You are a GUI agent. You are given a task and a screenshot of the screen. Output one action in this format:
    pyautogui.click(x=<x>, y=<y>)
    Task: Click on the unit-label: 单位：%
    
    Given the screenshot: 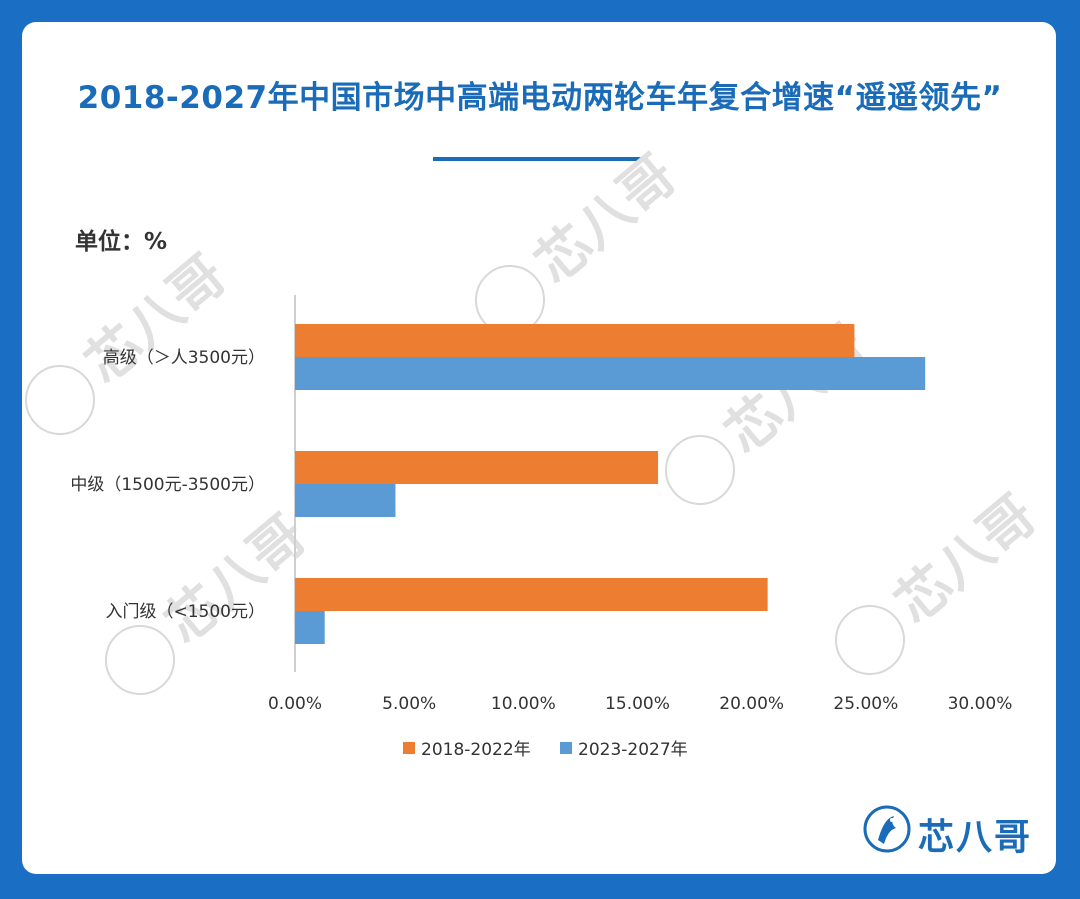 What is the action you would take?
    pyautogui.click(x=121, y=242)
    